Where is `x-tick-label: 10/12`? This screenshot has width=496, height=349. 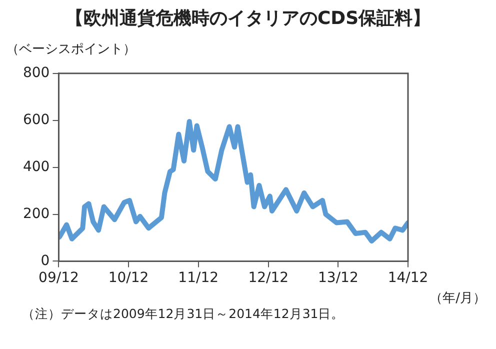
x-tick-label: 10/12 is located at coordinates (128, 278).